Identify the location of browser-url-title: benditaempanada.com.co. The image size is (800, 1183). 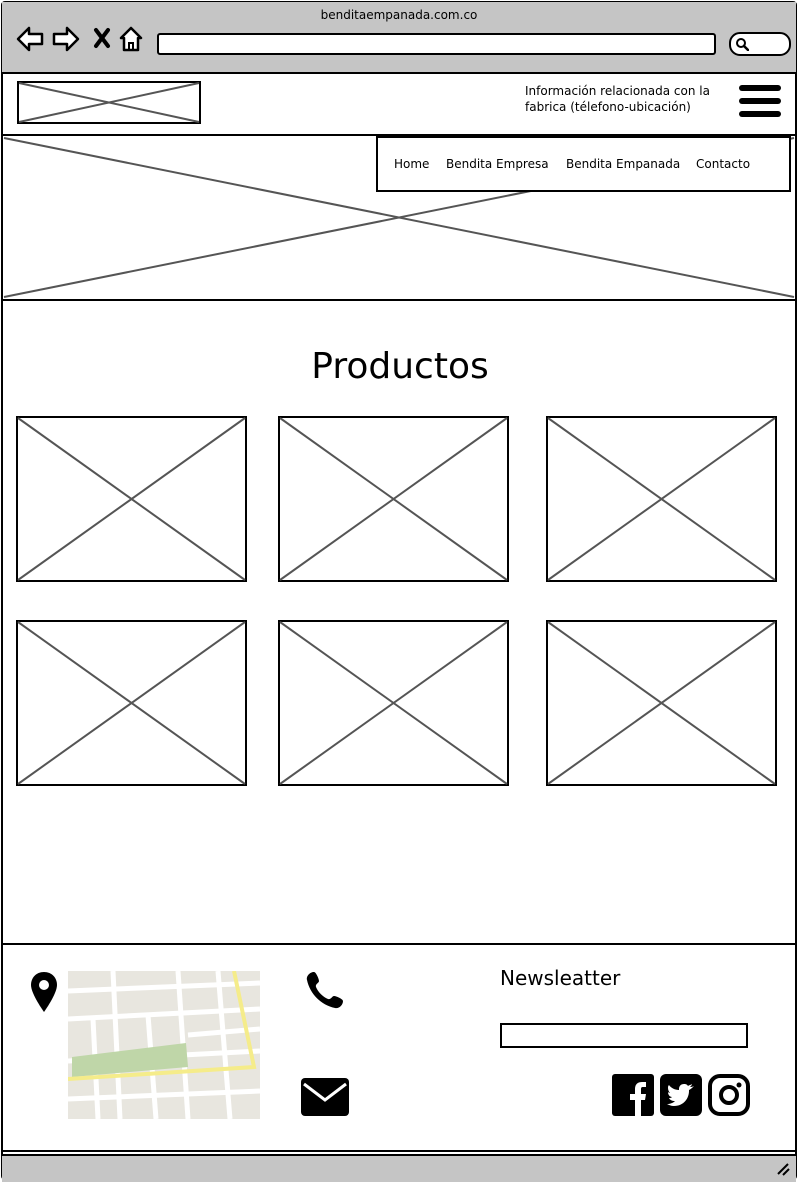
(399, 15).